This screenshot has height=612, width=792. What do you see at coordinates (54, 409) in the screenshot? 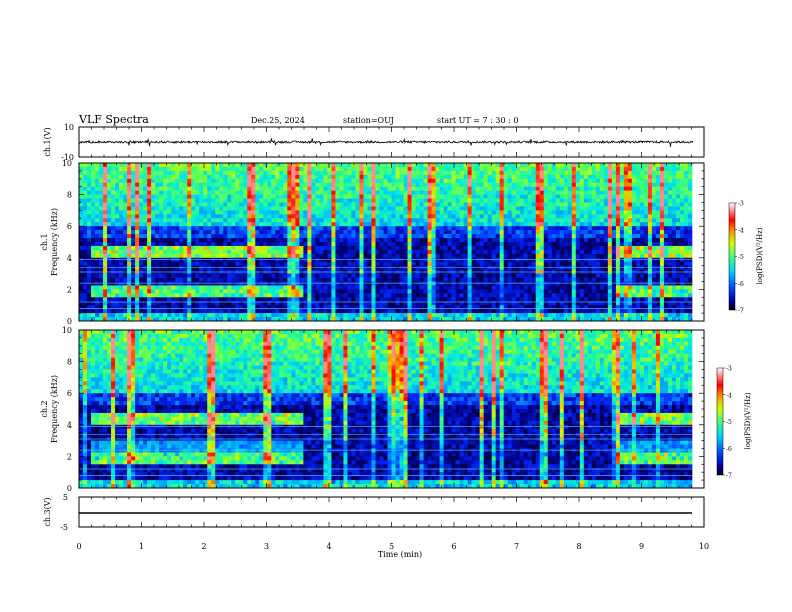
I see `ch2-spec-ylabel-frequency: Frequency (kHz)` at bounding box center [54, 409].